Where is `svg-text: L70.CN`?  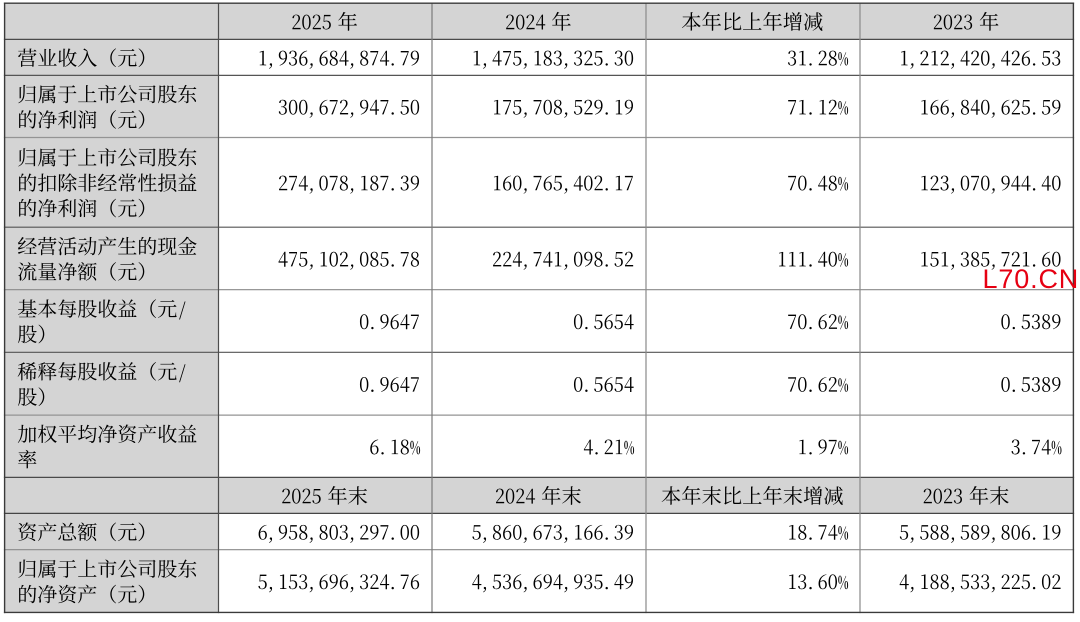 svg-text: L70.CN is located at coordinates (1031, 279).